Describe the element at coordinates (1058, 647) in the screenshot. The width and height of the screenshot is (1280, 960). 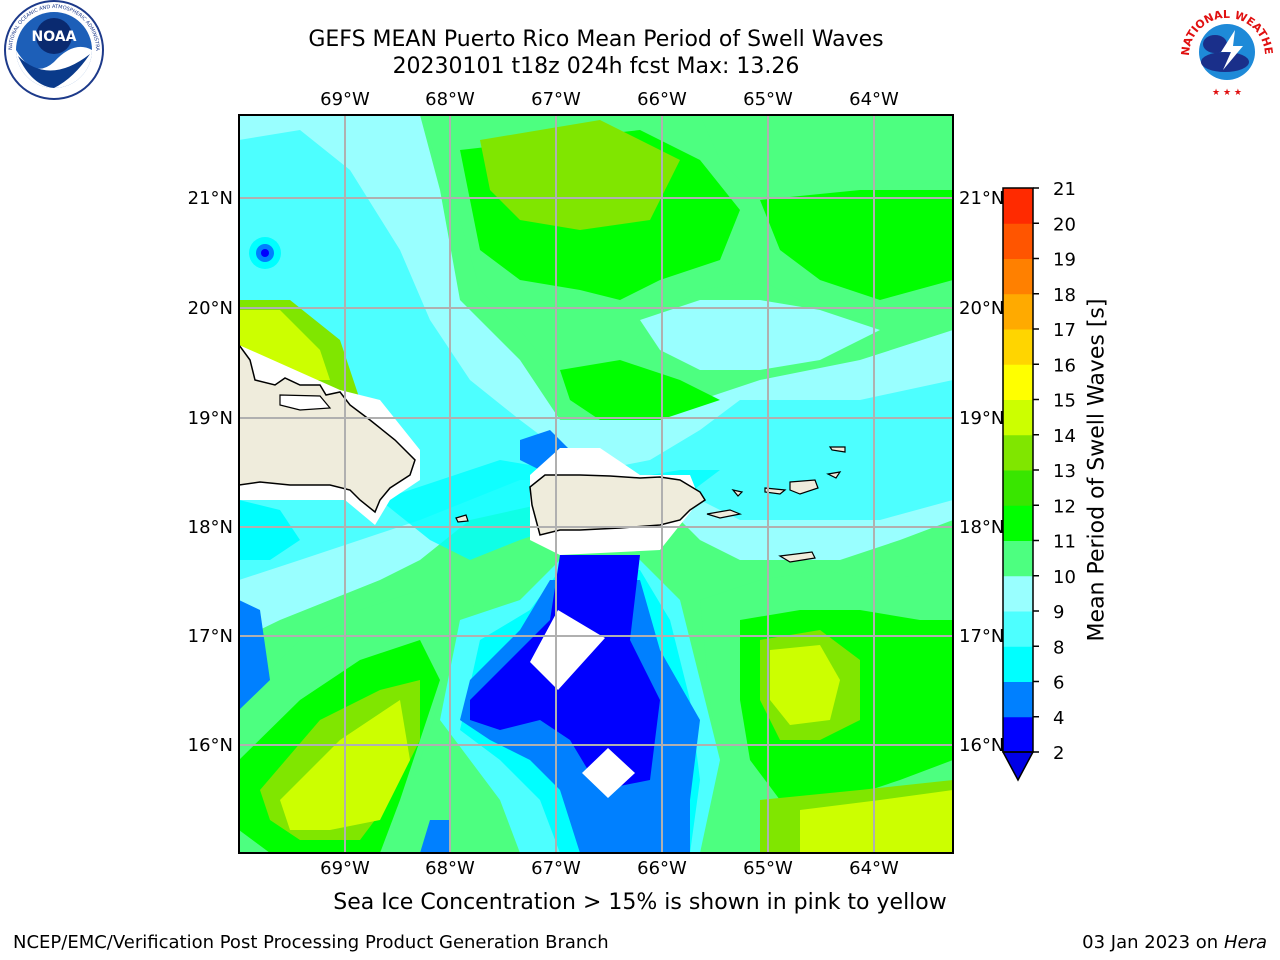
I see `colorbar-tick-label: 8` at that location.